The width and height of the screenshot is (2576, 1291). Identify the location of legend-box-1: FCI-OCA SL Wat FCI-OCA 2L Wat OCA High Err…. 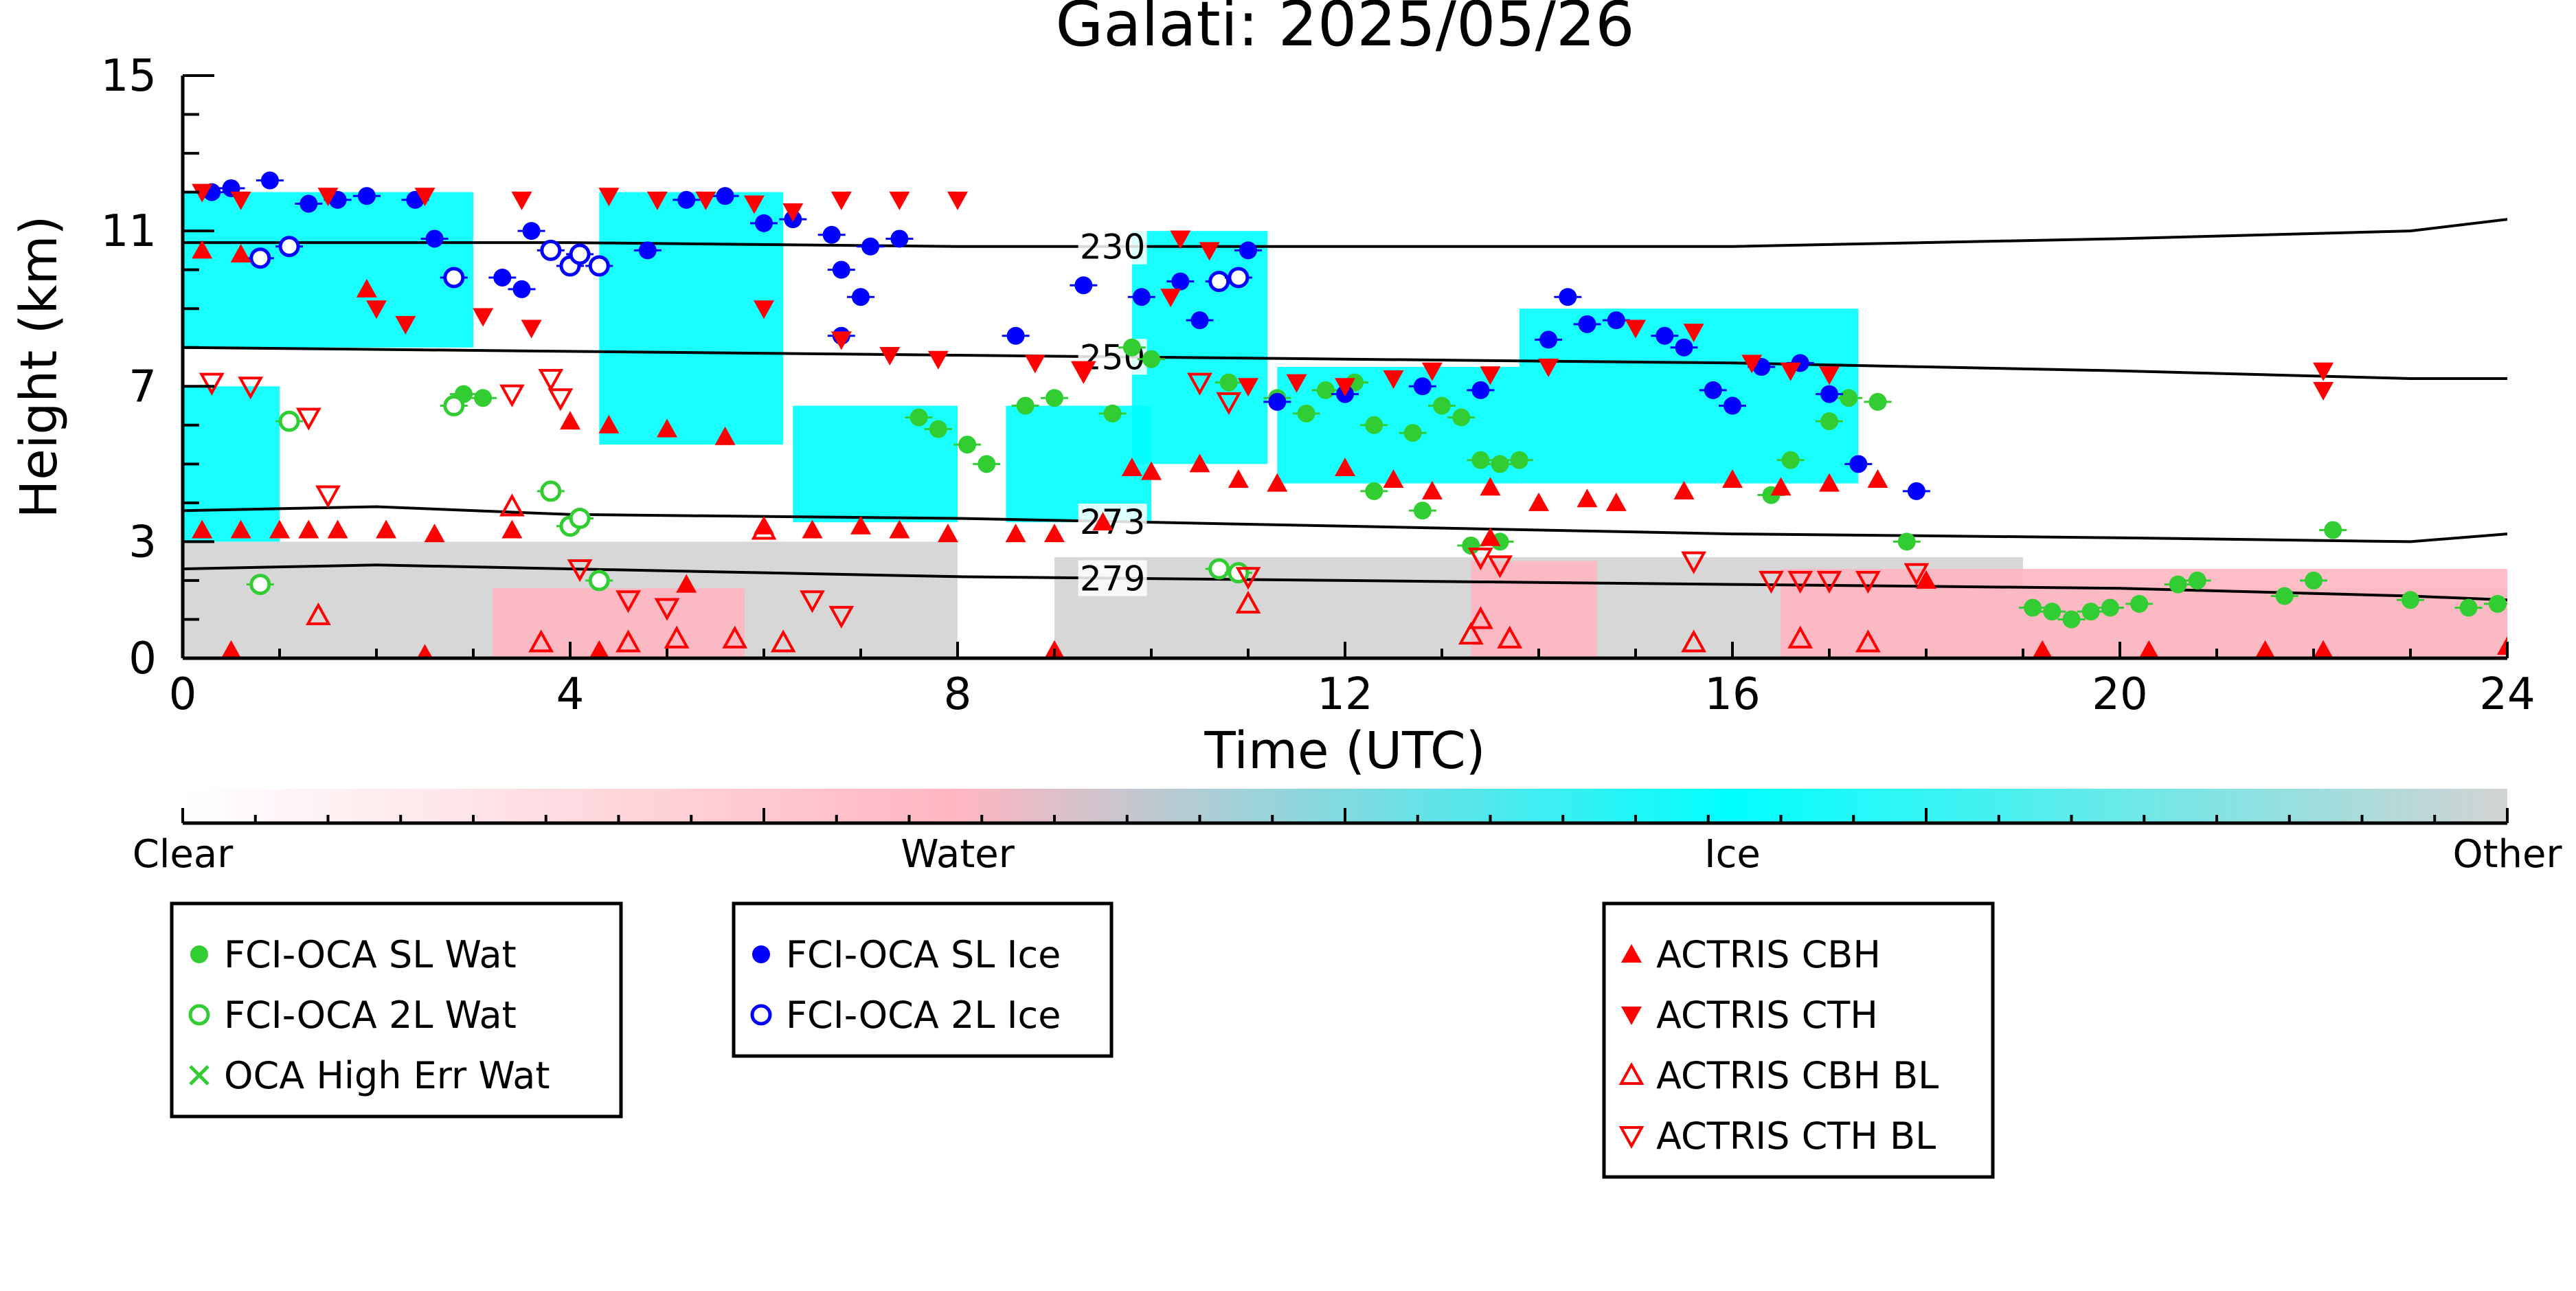
(396, 1010).